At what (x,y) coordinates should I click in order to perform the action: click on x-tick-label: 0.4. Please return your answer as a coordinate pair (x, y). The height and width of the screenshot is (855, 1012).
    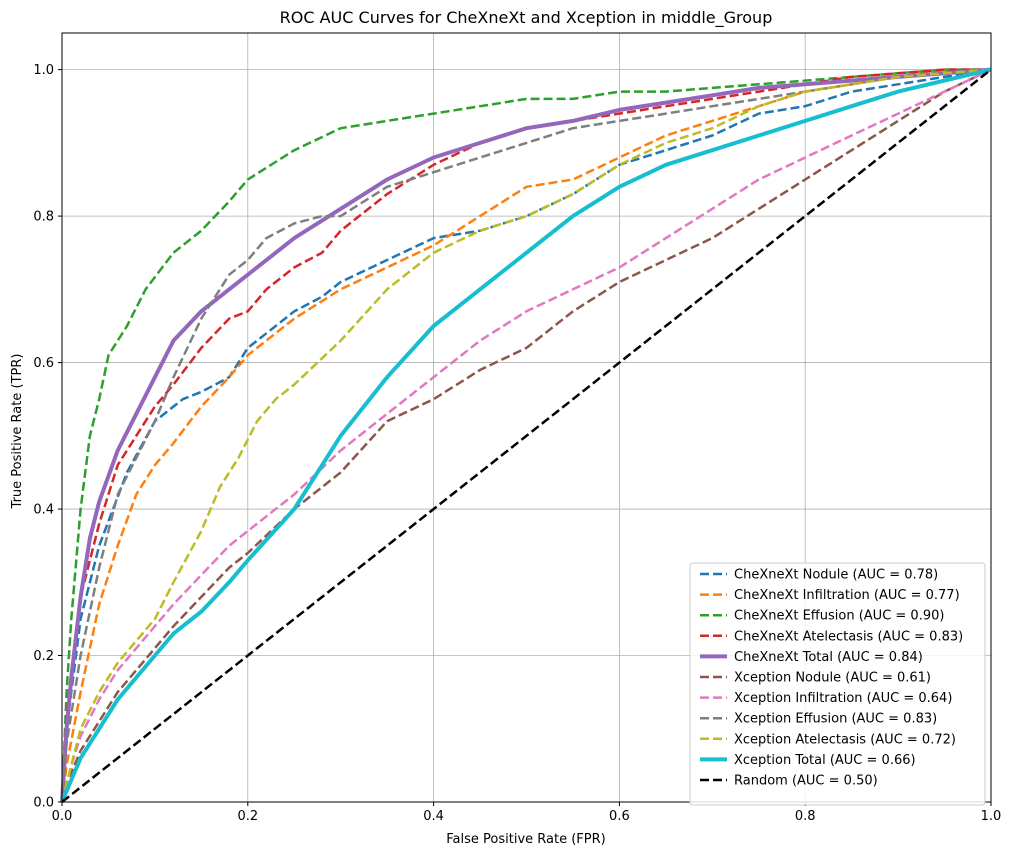
    Looking at the image, I should click on (433, 816).